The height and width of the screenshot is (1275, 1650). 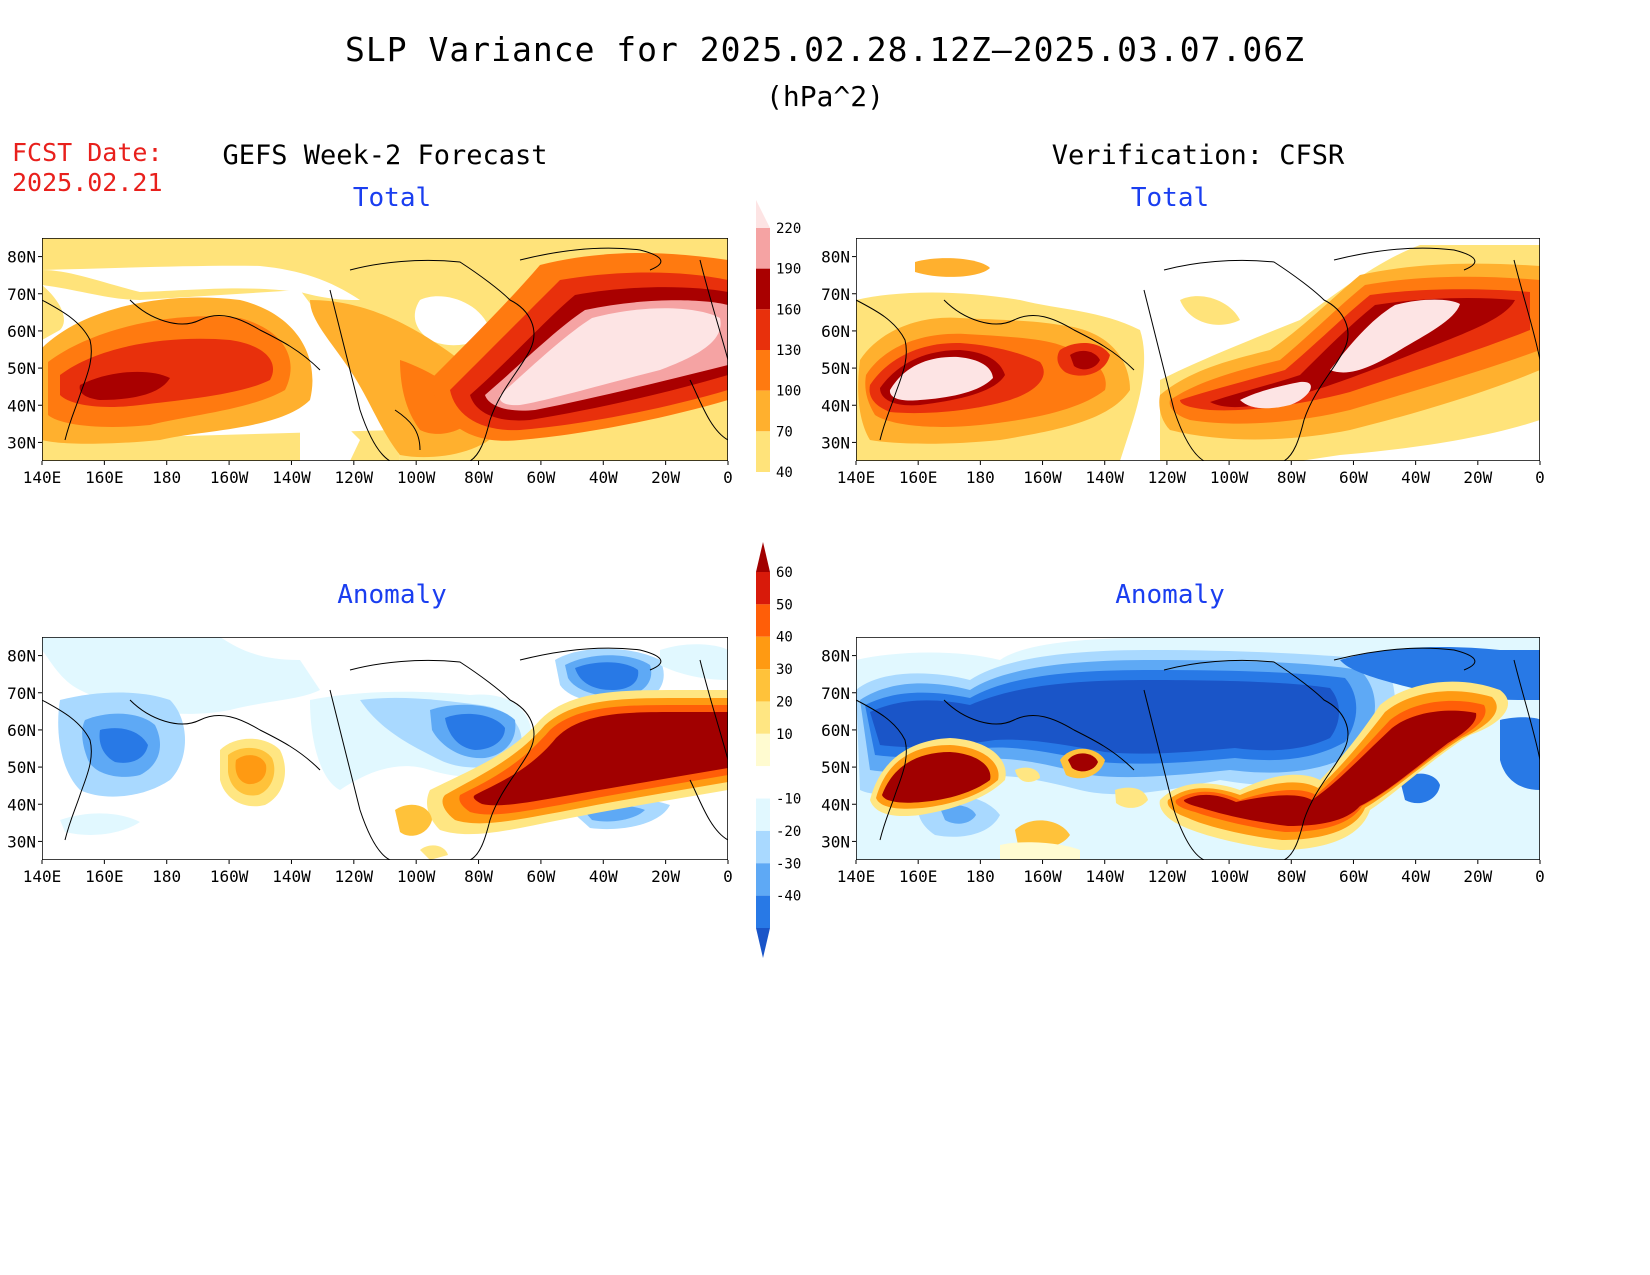 I want to click on verification-anomaly-lon-label: 160W, so click(x=1042, y=876).